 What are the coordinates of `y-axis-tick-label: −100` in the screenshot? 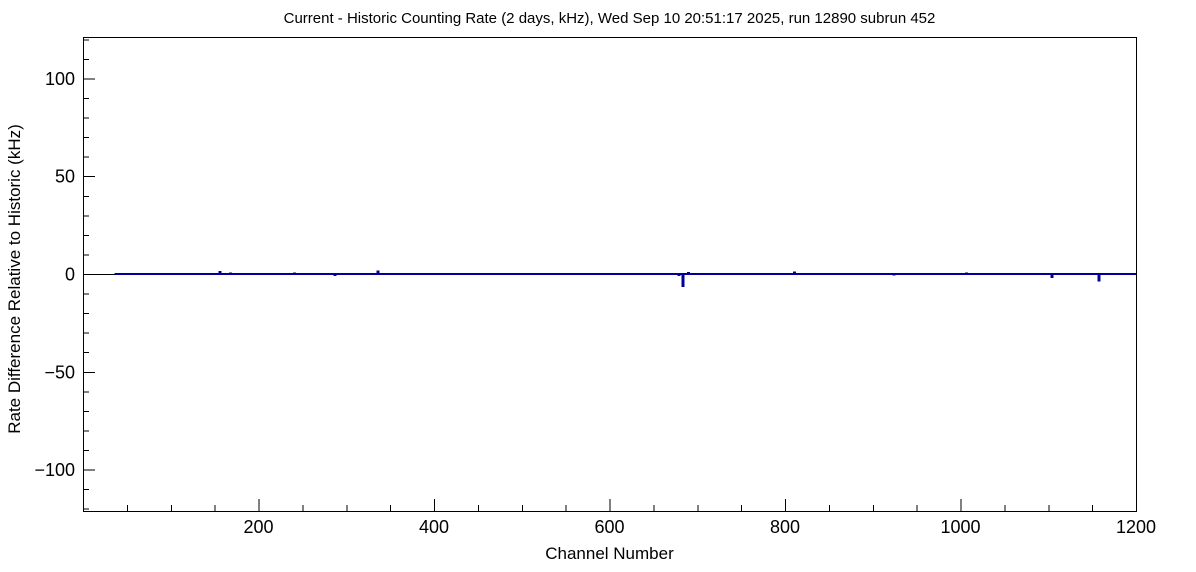 It's located at (54, 470).